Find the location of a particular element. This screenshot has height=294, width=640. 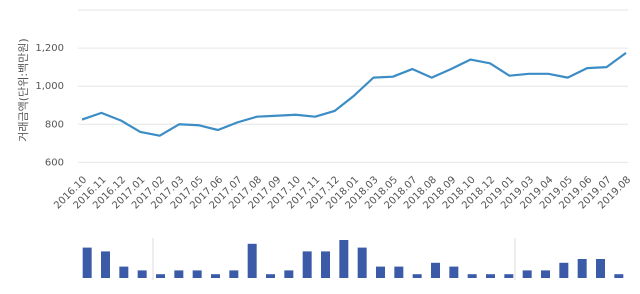

y-tick-label: 1,200 is located at coordinates (49, 48).